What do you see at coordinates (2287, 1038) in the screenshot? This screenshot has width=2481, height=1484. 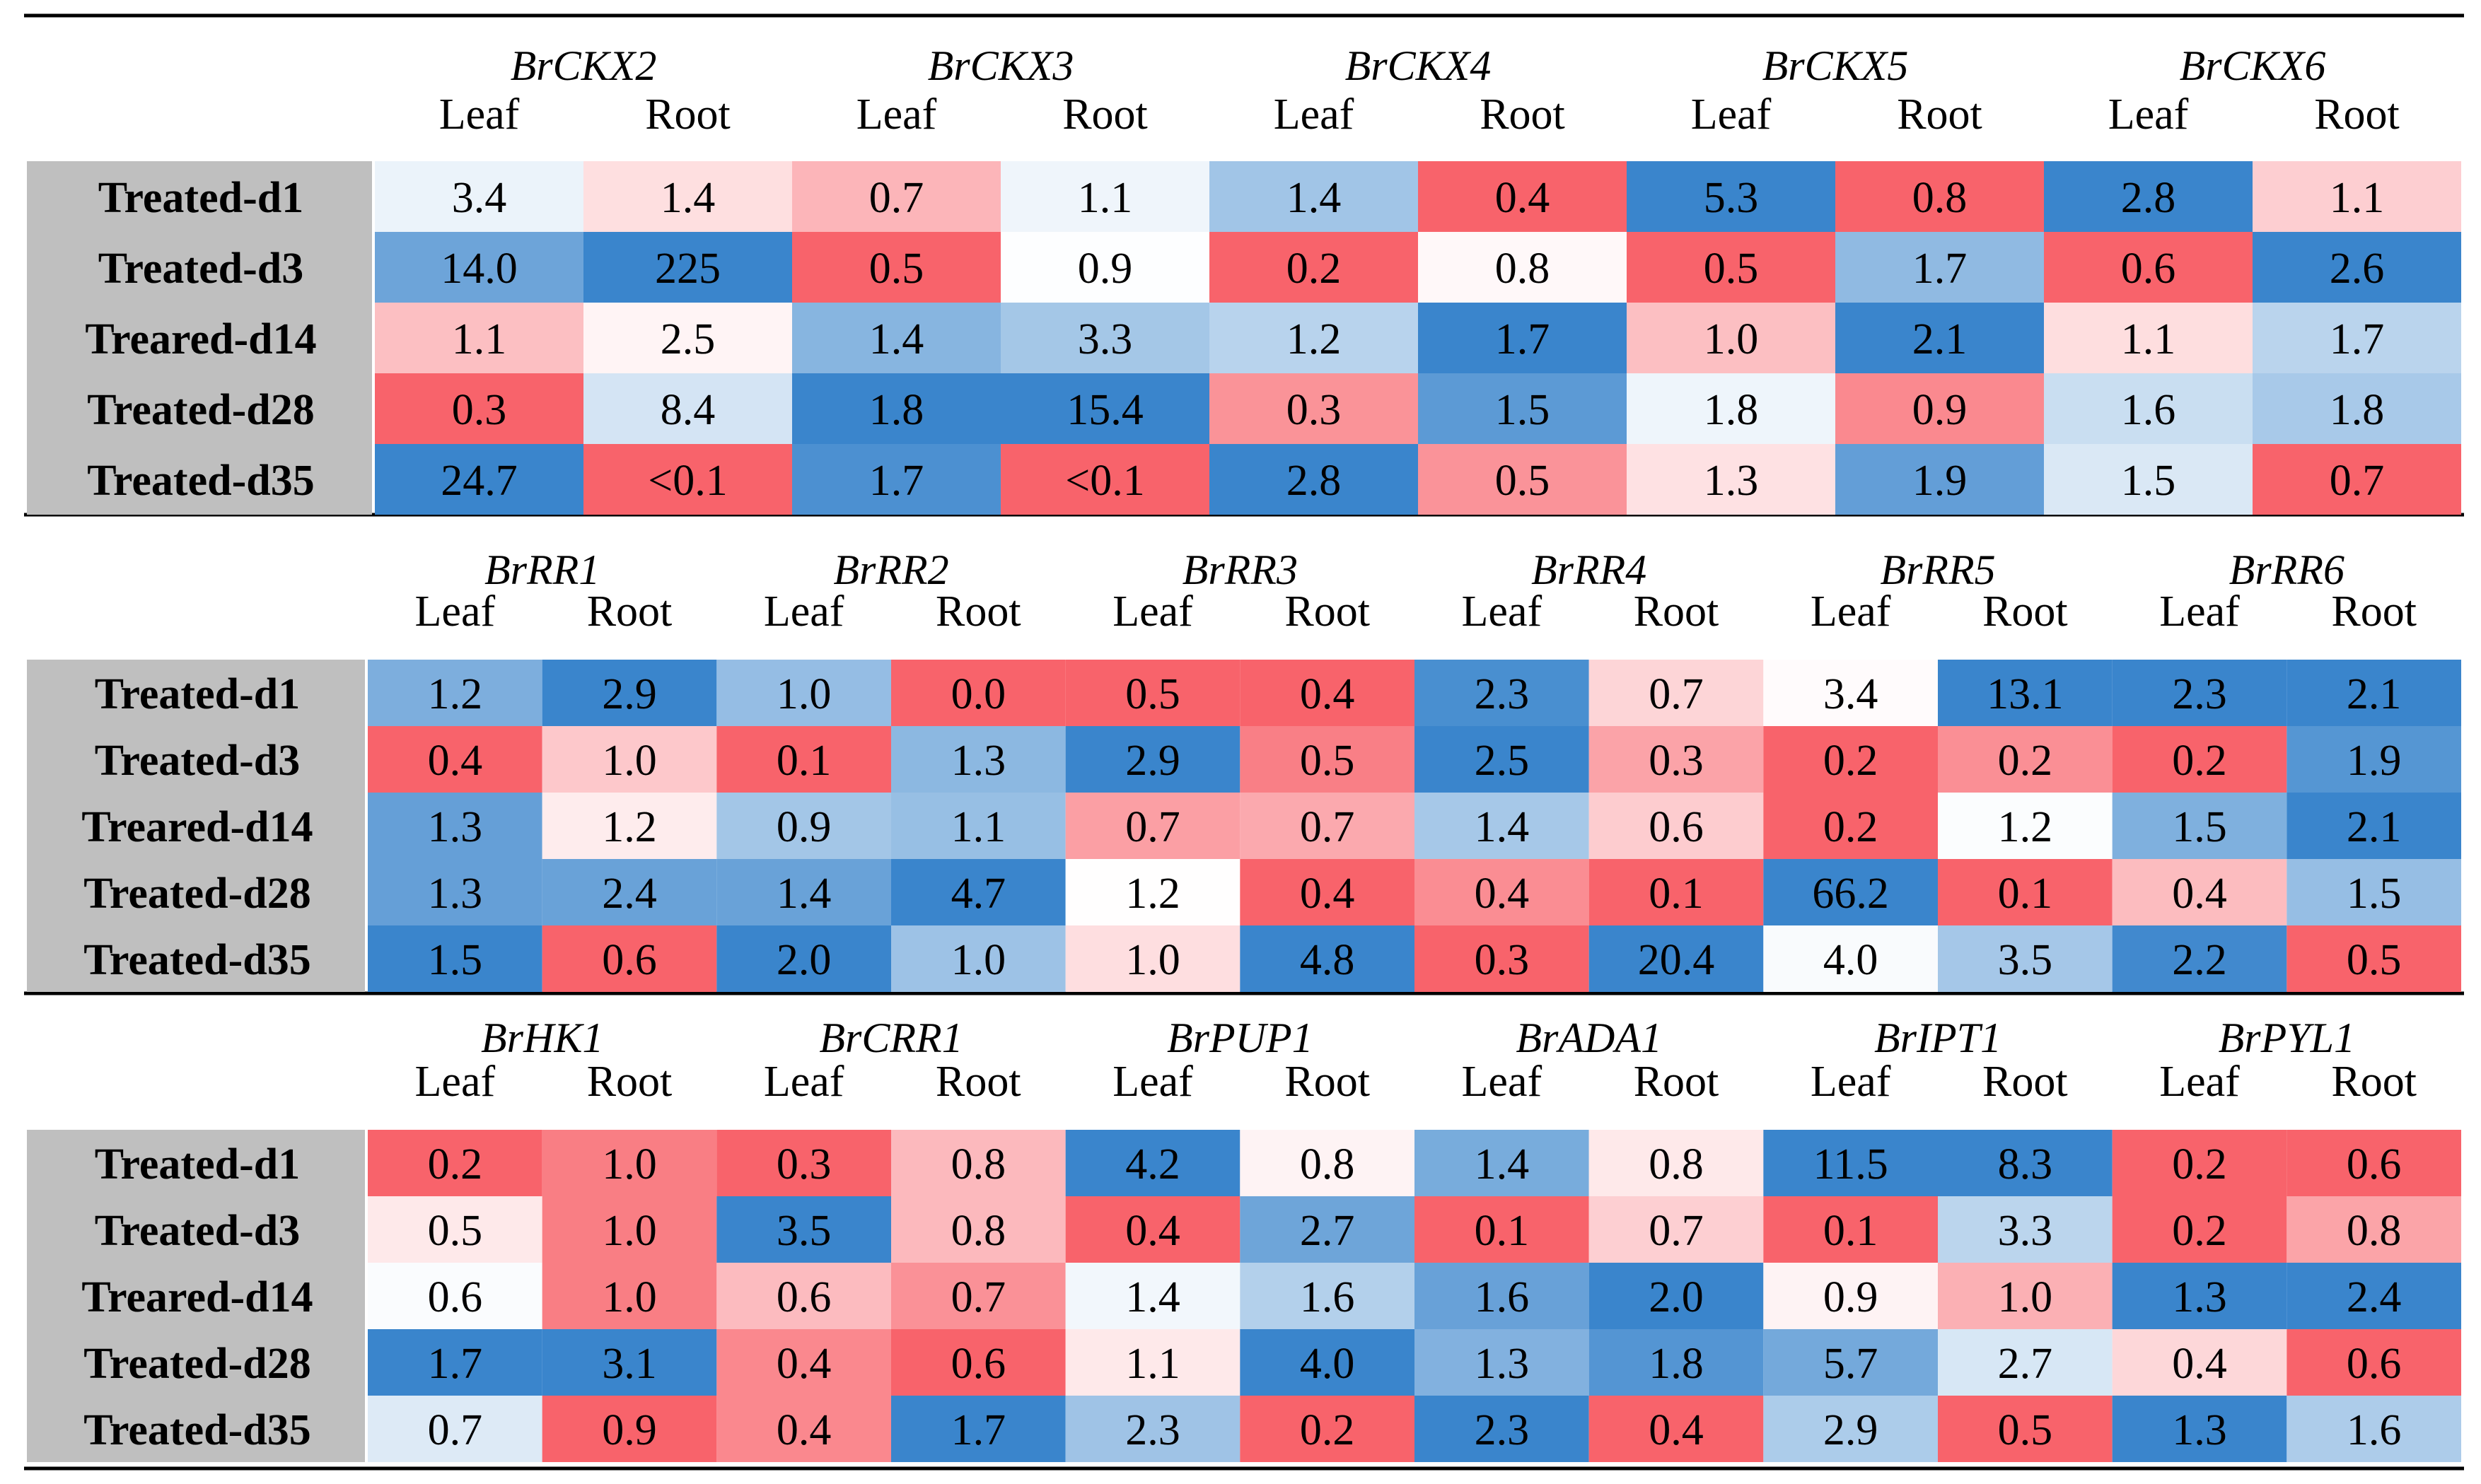 I see `gene-header: BrPYL1` at bounding box center [2287, 1038].